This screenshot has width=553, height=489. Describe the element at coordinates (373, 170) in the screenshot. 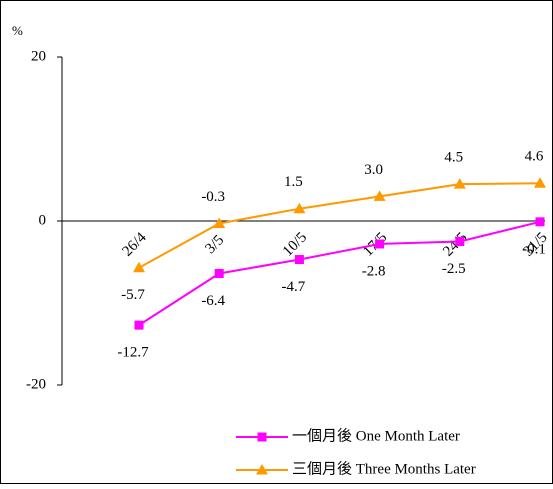

I see `data-label: 3.0` at that location.